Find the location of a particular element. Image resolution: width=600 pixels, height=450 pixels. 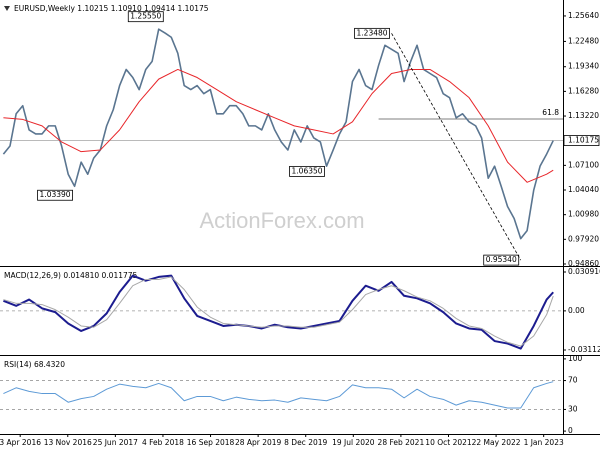

y-tick-label: 30 is located at coordinates (573, 408).